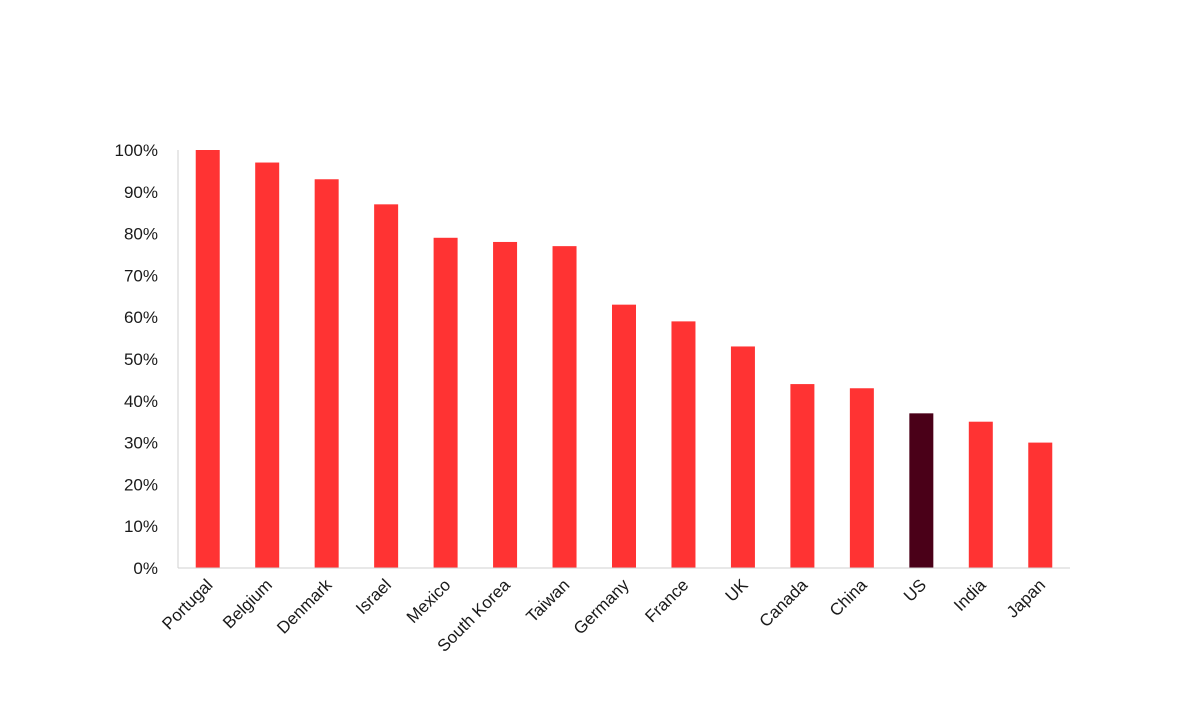 This screenshot has height=720, width=1200. I want to click on x-tick-label: China, so click(848, 597).